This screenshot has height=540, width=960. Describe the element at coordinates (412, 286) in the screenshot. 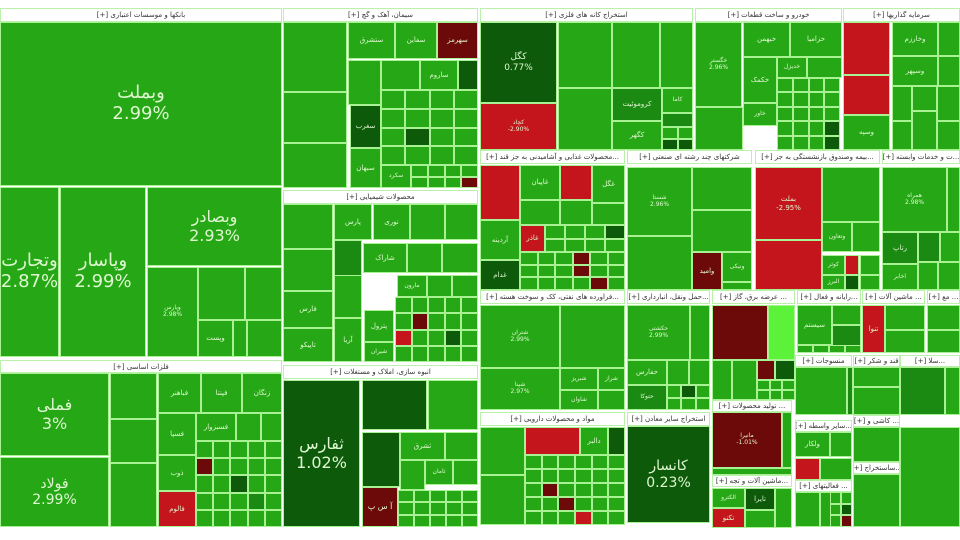

I see `stock-tile: مارون` at that location.